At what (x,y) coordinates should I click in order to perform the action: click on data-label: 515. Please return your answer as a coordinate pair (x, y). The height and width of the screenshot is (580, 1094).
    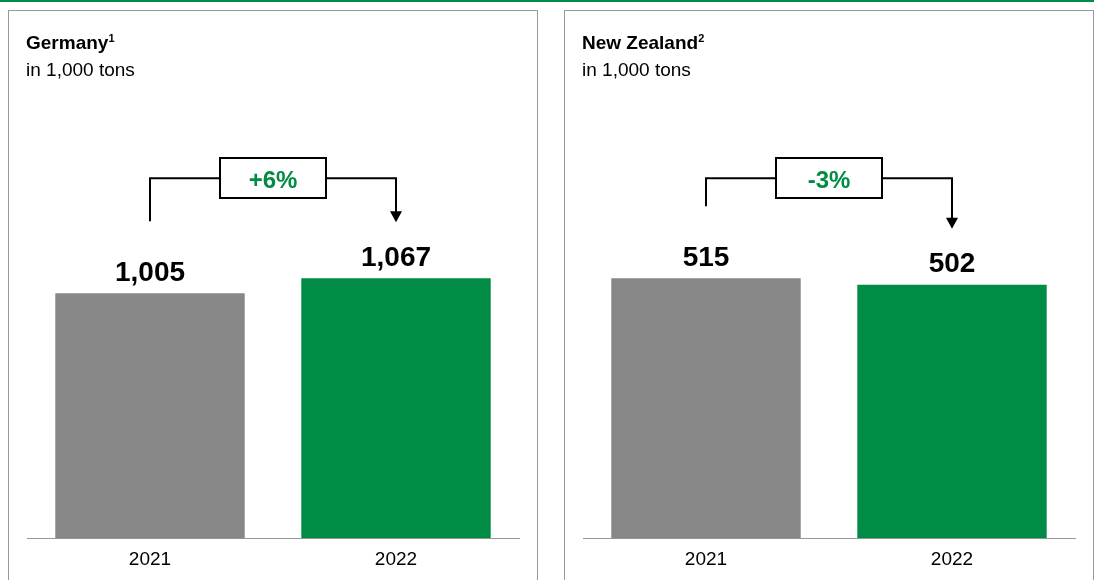
    Looking at the image, I should click on (706, 256).